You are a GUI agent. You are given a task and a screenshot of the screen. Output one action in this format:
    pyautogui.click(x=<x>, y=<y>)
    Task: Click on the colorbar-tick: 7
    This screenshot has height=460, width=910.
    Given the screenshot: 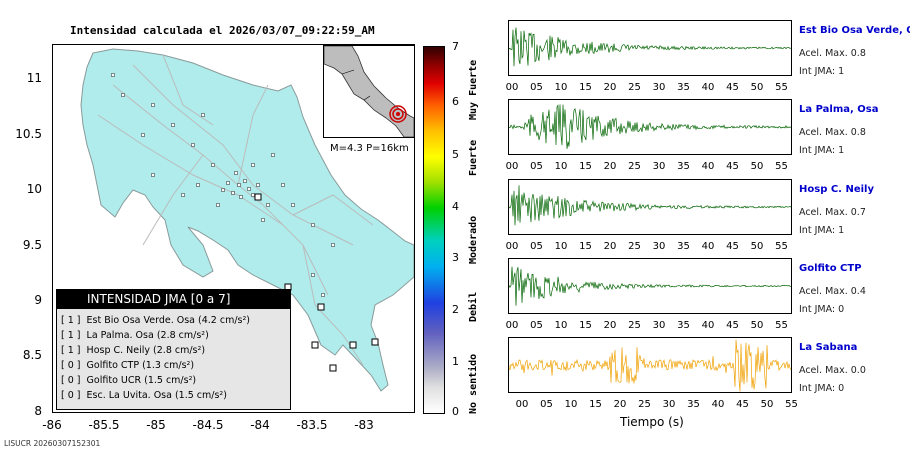 What is the action you would take?
    pyautogui.click(x=455, y=46)
    